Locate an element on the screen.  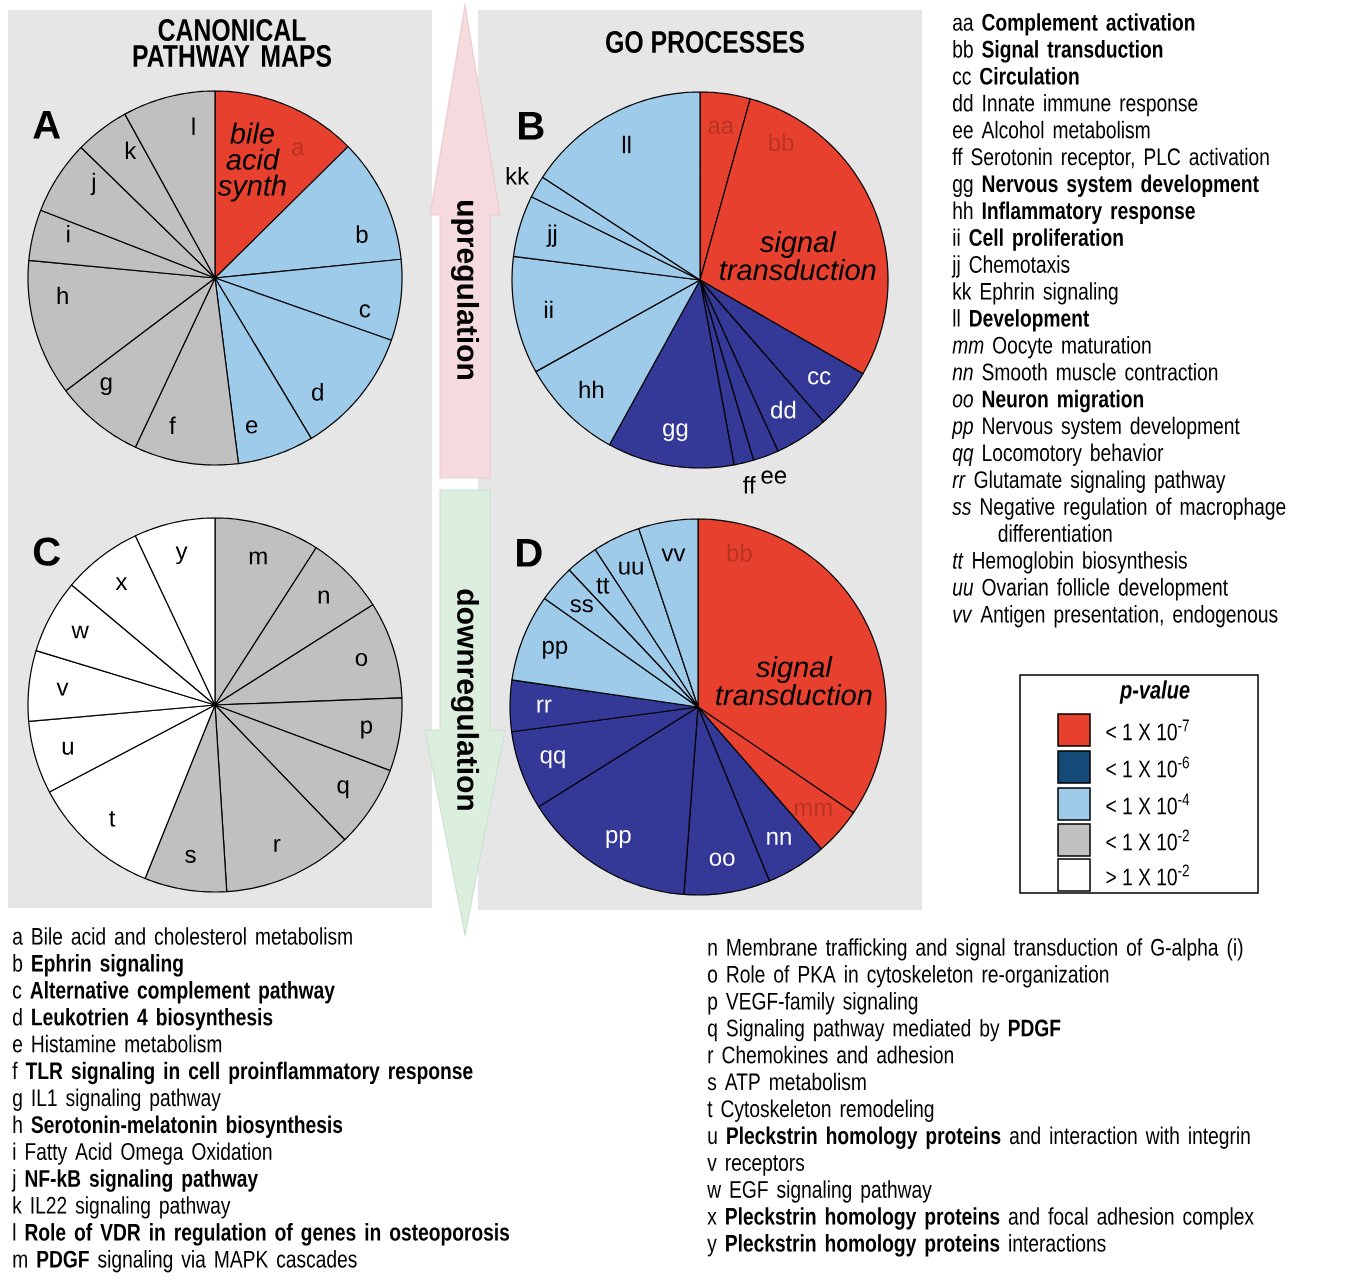
slice-label: tt is located at coordinates (603, 585).